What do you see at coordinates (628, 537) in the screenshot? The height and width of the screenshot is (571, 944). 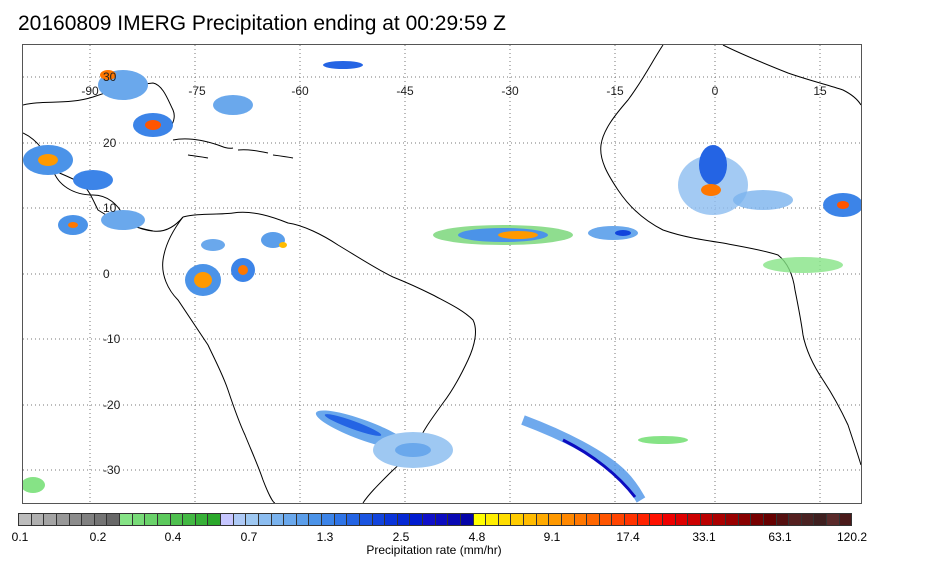 I see `colorbar-tick-label: 17.4` at bounding box center [628, 537].